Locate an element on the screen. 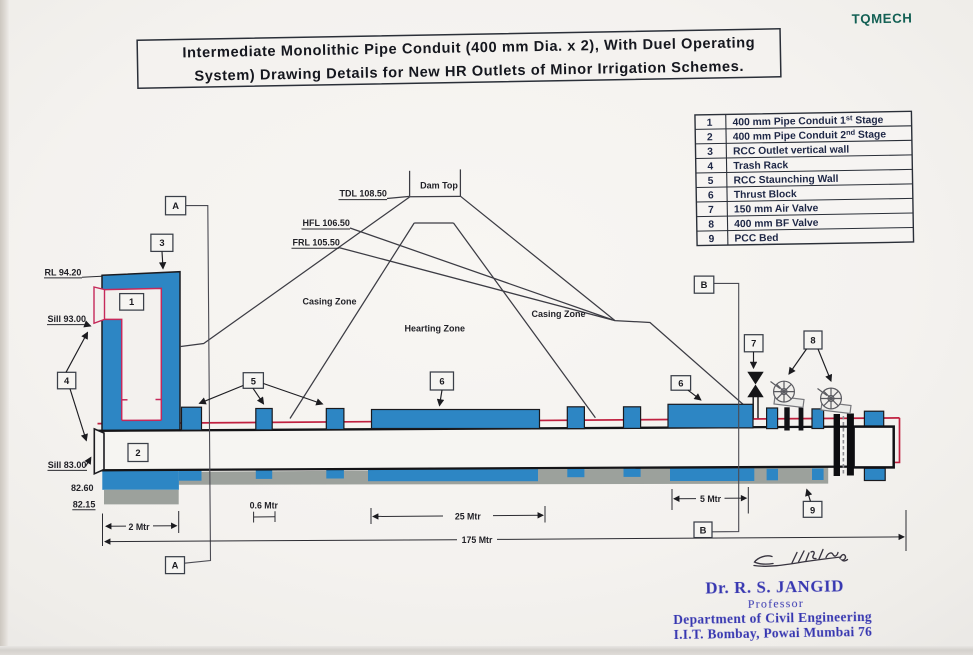  svg-text: 0.6 Mtr is located at coordinates (264, 505).